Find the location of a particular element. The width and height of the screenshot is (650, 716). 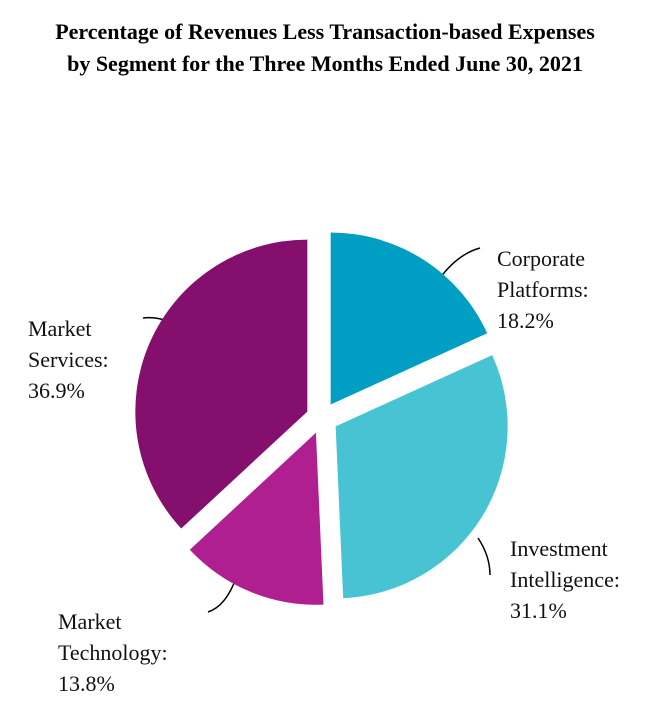

value-label: 36.9% is located at coordinates (56, 390).